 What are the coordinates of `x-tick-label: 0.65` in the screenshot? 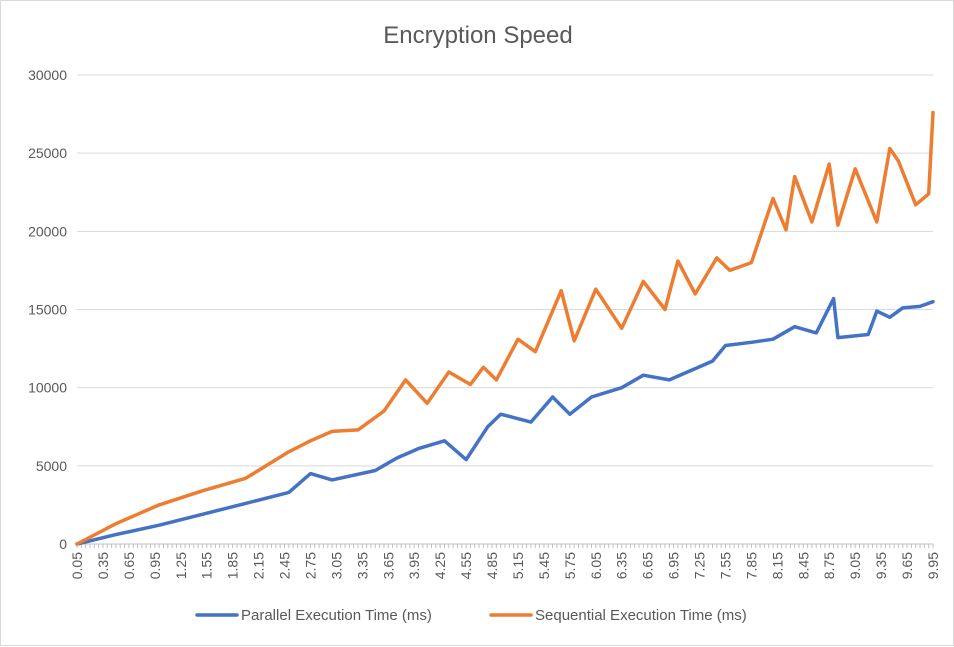 It's located at (129, 565).